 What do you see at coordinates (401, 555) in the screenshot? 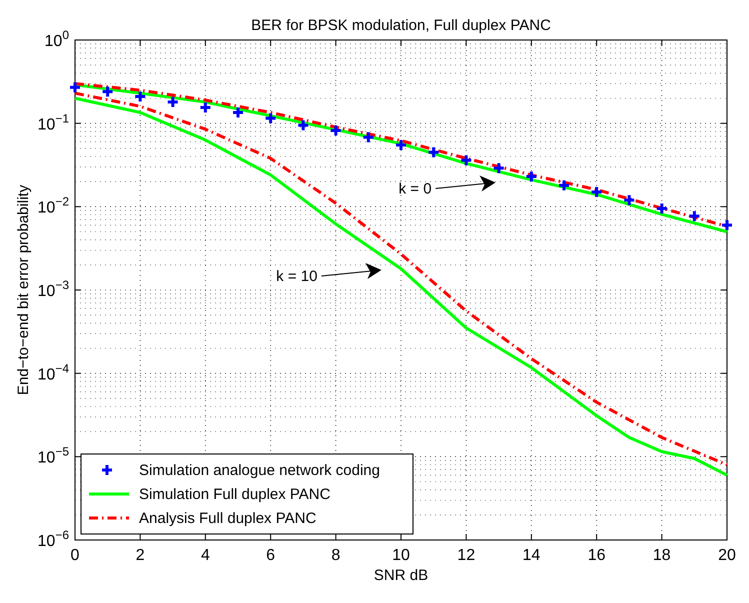
I see `x-tick-label: 10` at bounding box center [401, 555].